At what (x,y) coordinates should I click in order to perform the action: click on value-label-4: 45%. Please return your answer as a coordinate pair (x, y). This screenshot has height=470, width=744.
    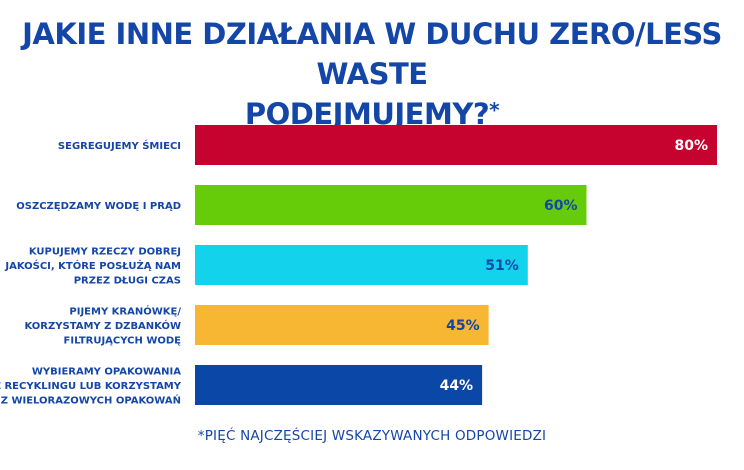
    Looking at the image, I should click on (463, 326).